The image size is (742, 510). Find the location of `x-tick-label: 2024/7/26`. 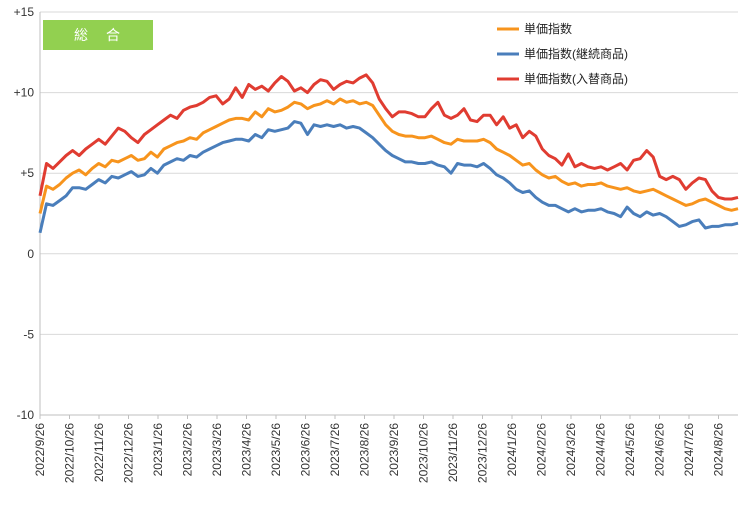

x-tick-label: 2024/7/26 is located at coordinates (689, 450).